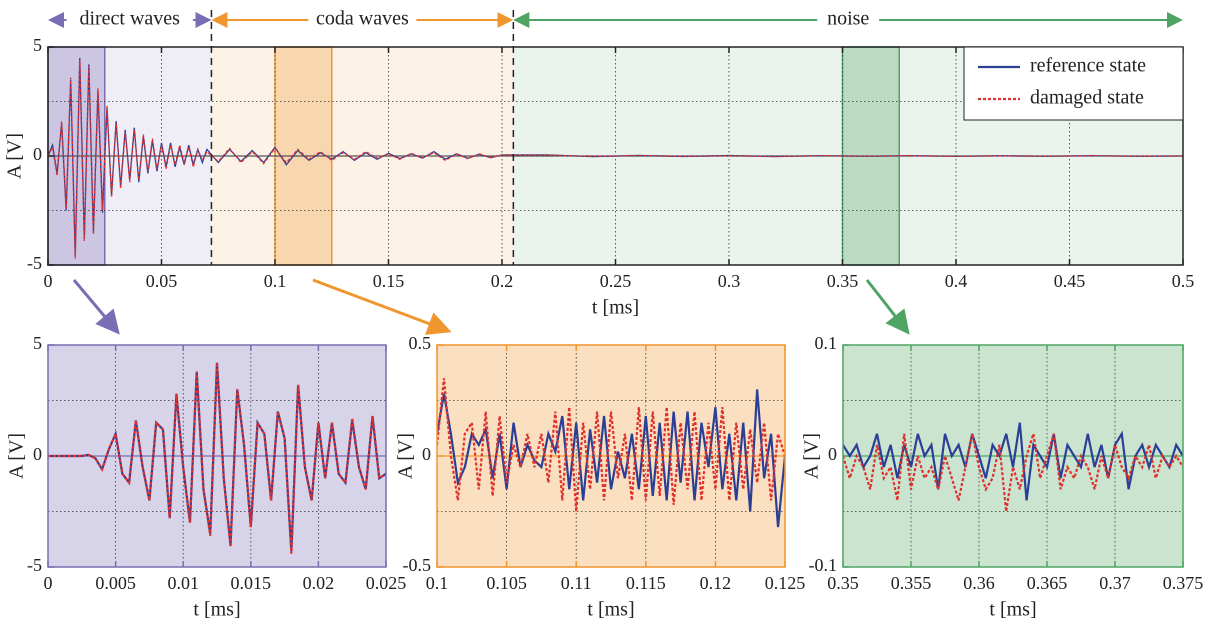 The width and height of the screenshot is (1212, 621). Describe the element at coordinates (576, 583) in the screenshot. I see `x-tick-label: 0.11` at that location.